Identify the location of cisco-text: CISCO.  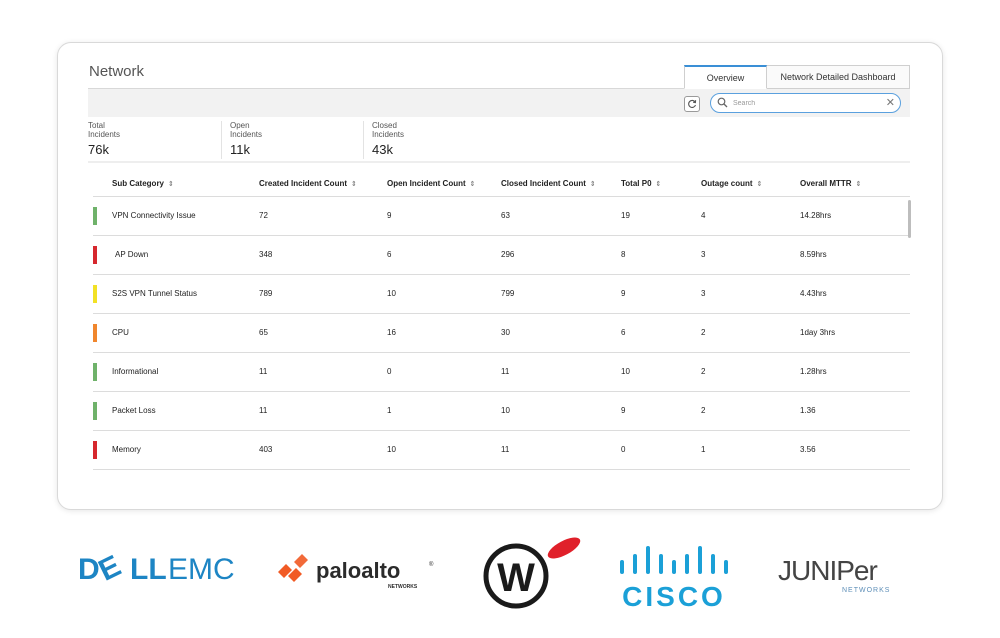
(674, 595).